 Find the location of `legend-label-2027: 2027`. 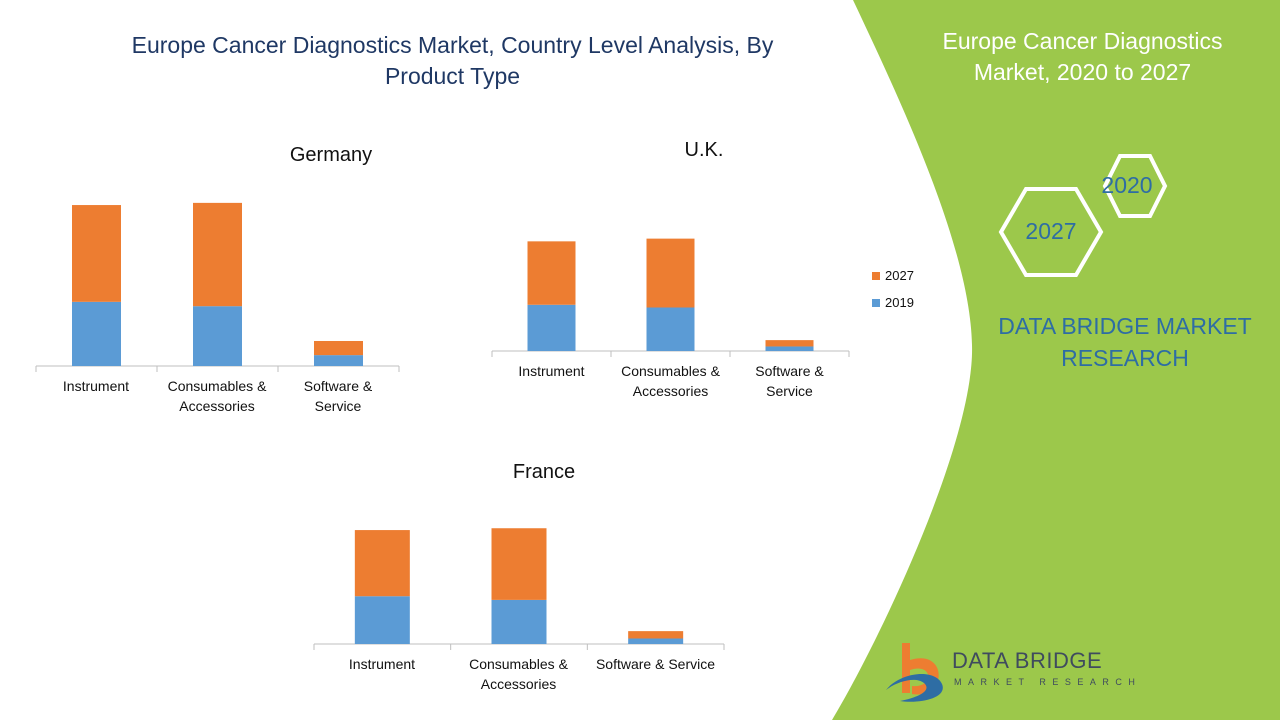

legend-label-2027: 2027 is located at coordinates (899, 275).